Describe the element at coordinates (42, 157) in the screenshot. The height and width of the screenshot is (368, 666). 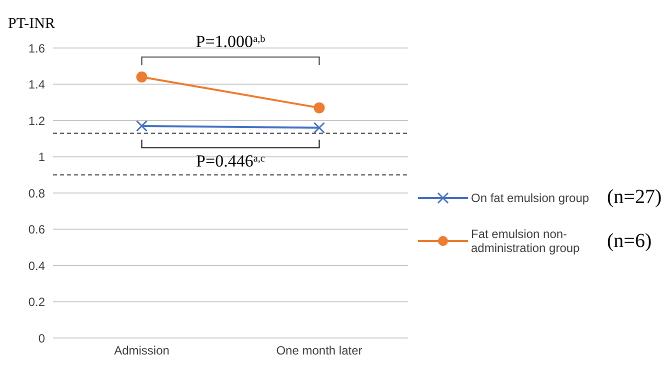
I see `y-tick-label: 1` at that location.